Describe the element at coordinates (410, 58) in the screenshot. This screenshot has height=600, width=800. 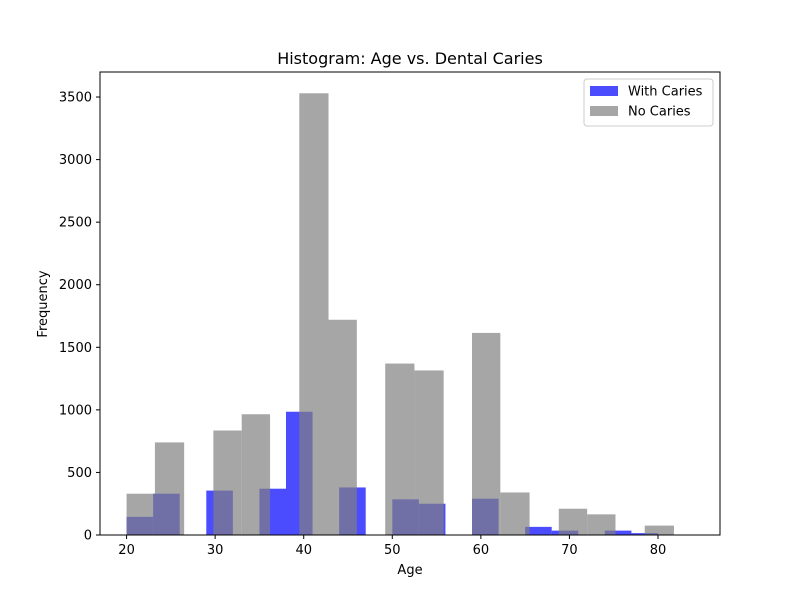
I see `chart-title: Histogram: Age vs. Dental Caries` at that location.